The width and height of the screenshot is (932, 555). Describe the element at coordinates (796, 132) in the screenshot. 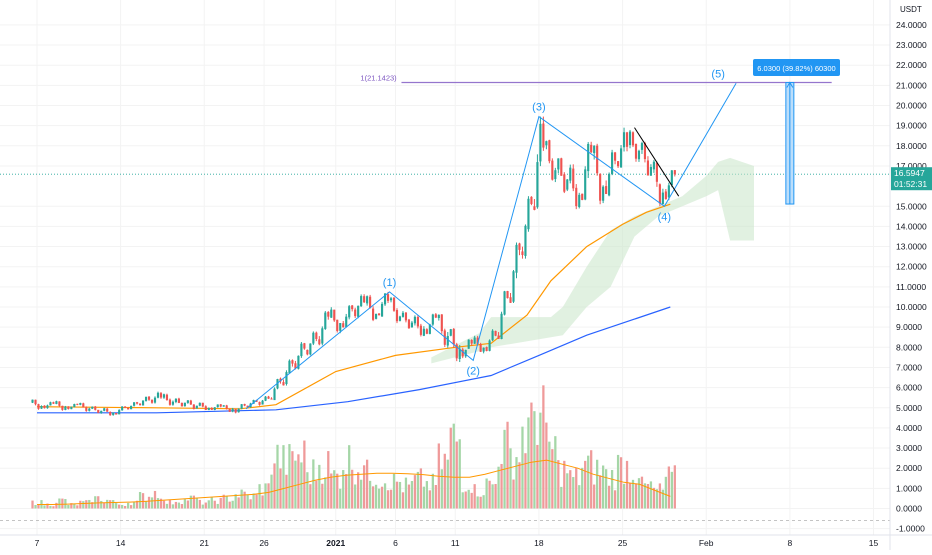

I see `price-range-measure: 6.0300 (39.82%) 60300` at that location.